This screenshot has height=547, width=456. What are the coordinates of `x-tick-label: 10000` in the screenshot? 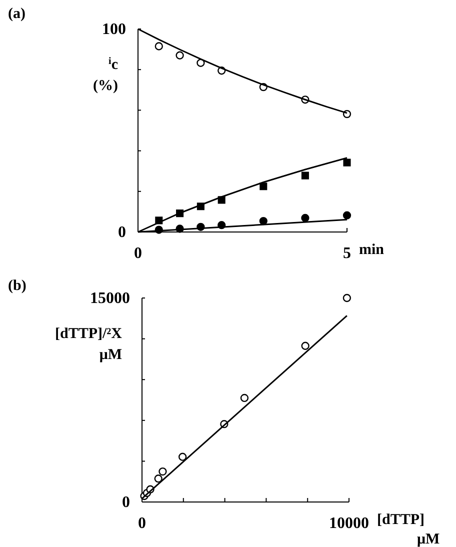 It's located at (349, 523).